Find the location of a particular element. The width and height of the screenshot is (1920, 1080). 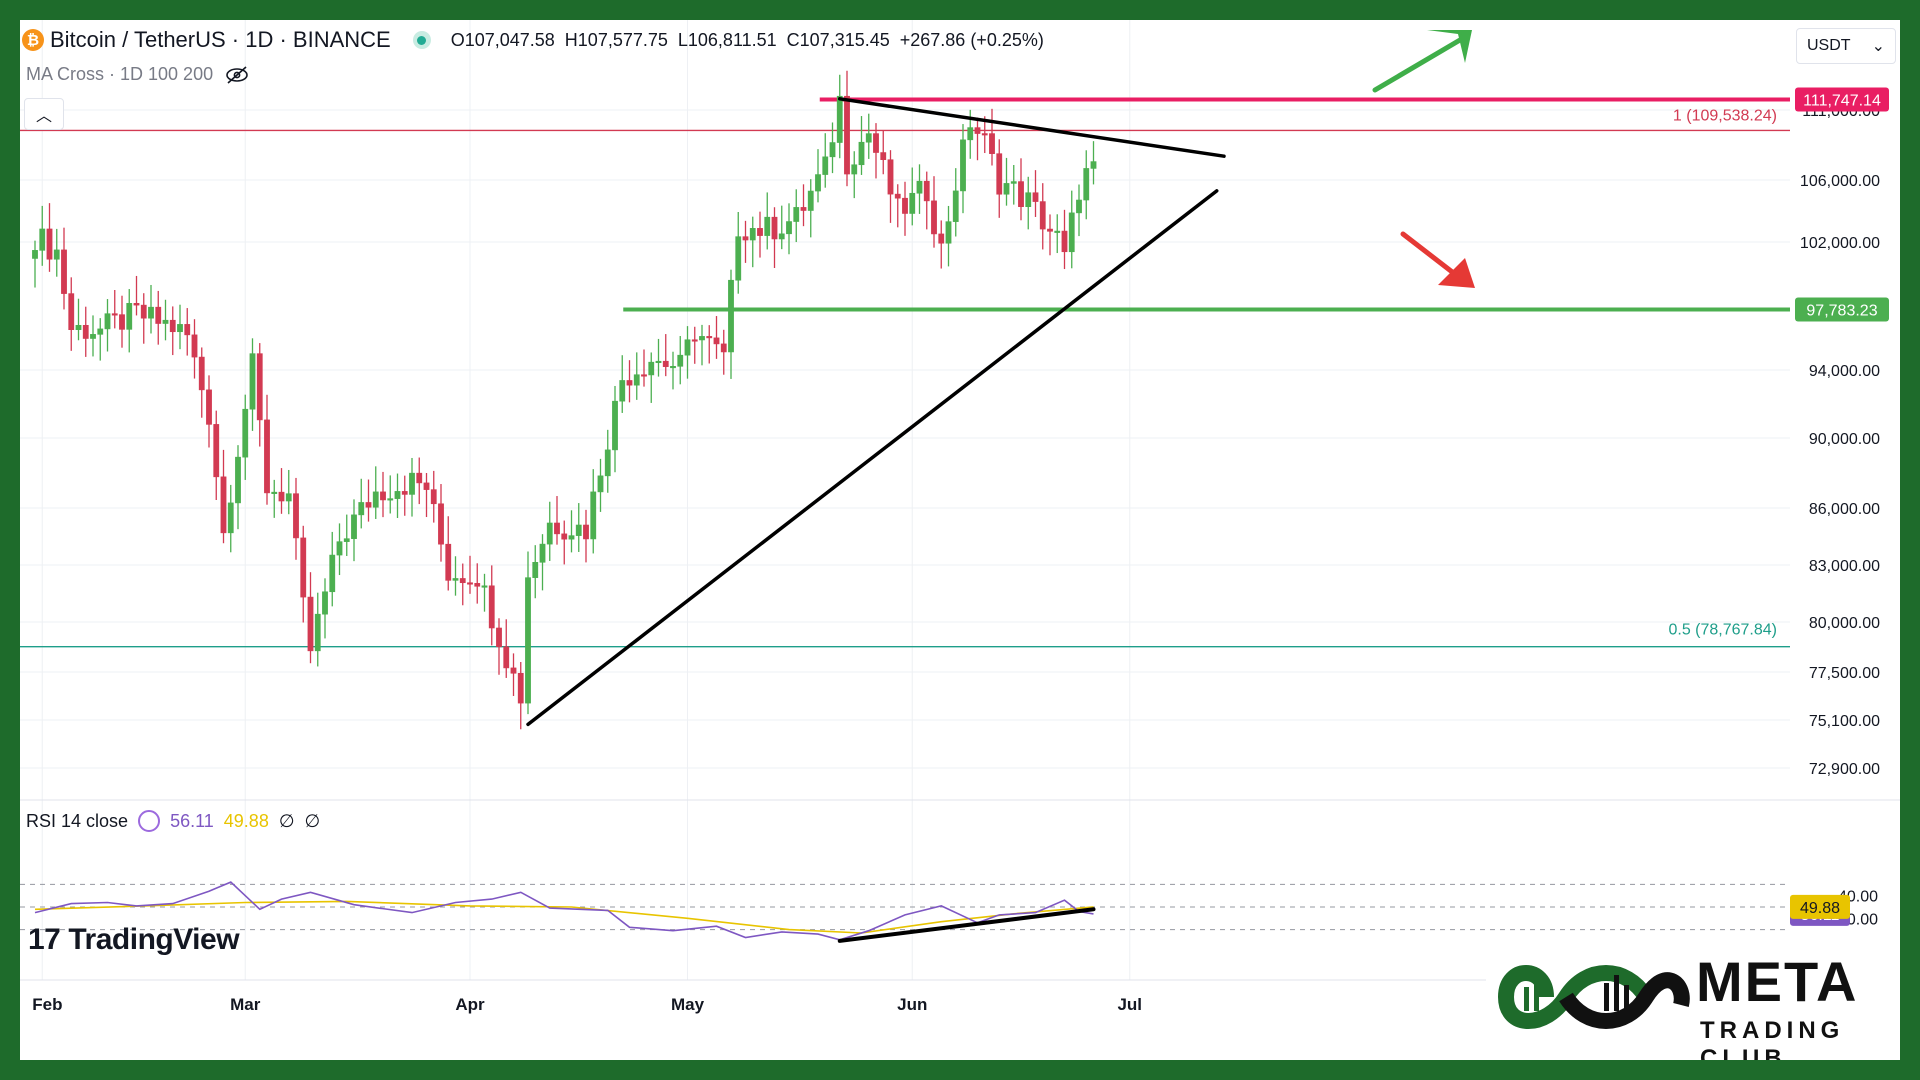

rsi-header: RSI 14 close 56.11 49.88 ∅ ∅ is located at coordinates (173, 821).